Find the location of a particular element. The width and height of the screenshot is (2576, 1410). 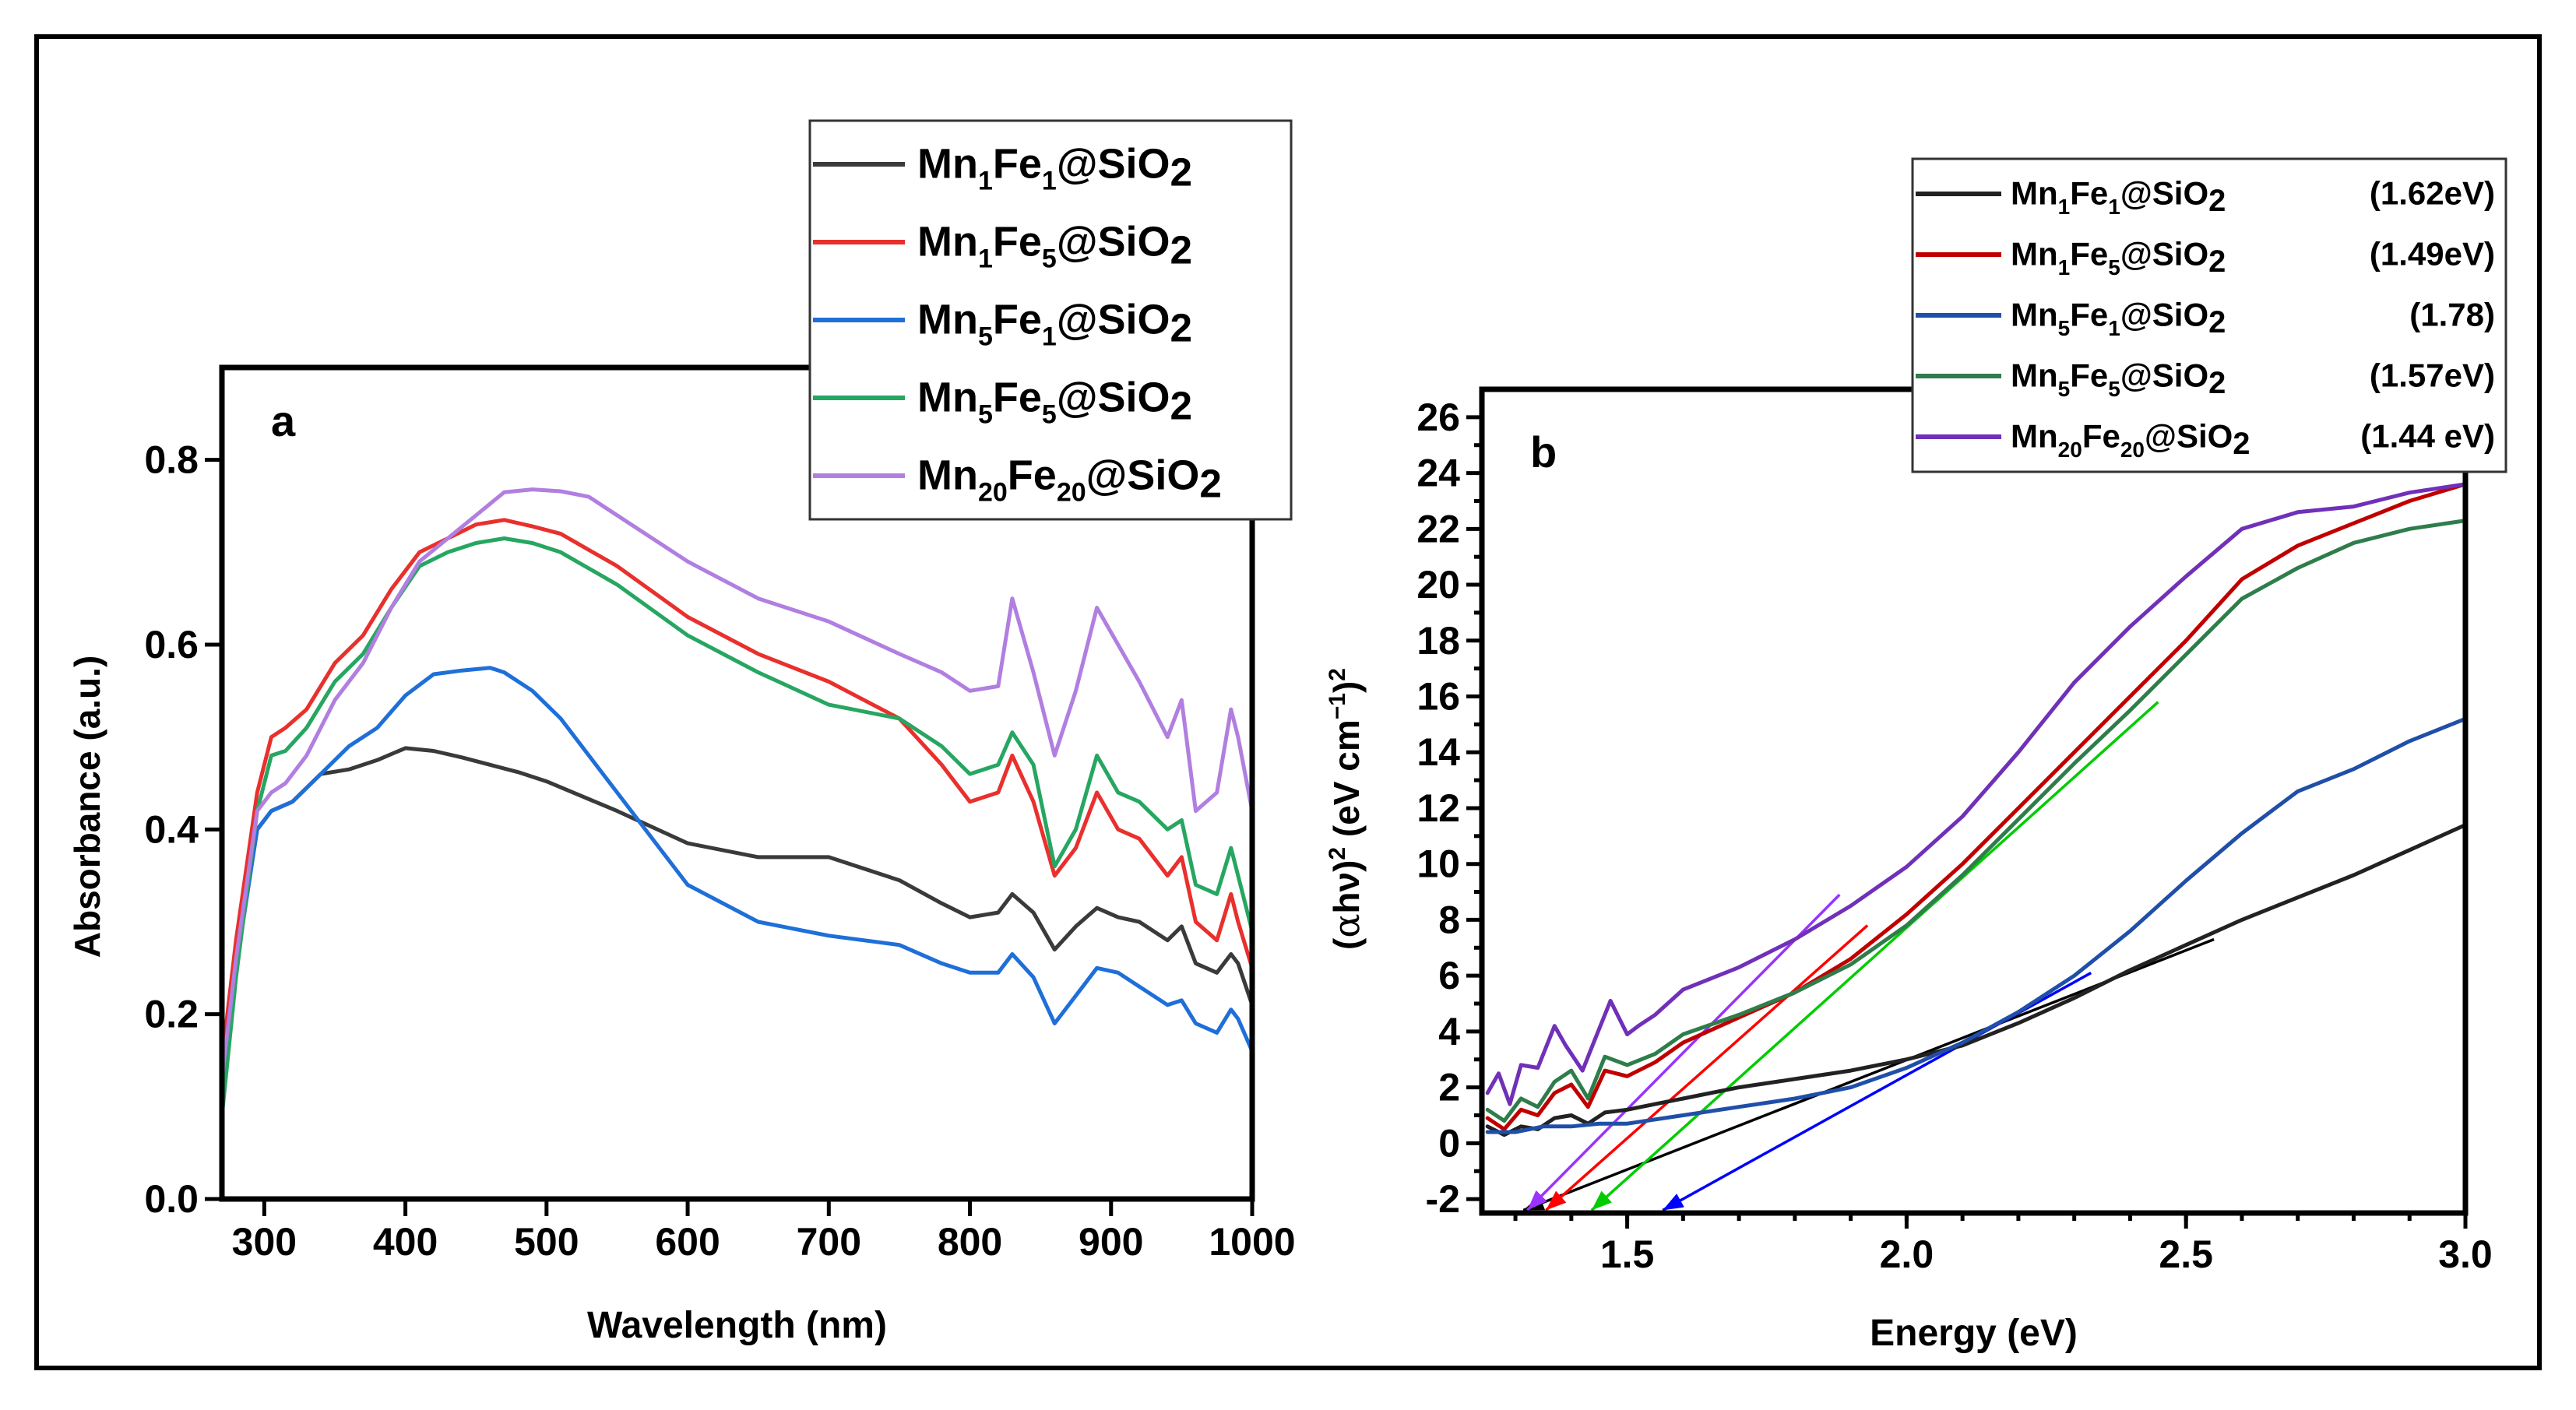

legend-bandgap-value: (1.57eV) is located at coordinates (2432, 375).